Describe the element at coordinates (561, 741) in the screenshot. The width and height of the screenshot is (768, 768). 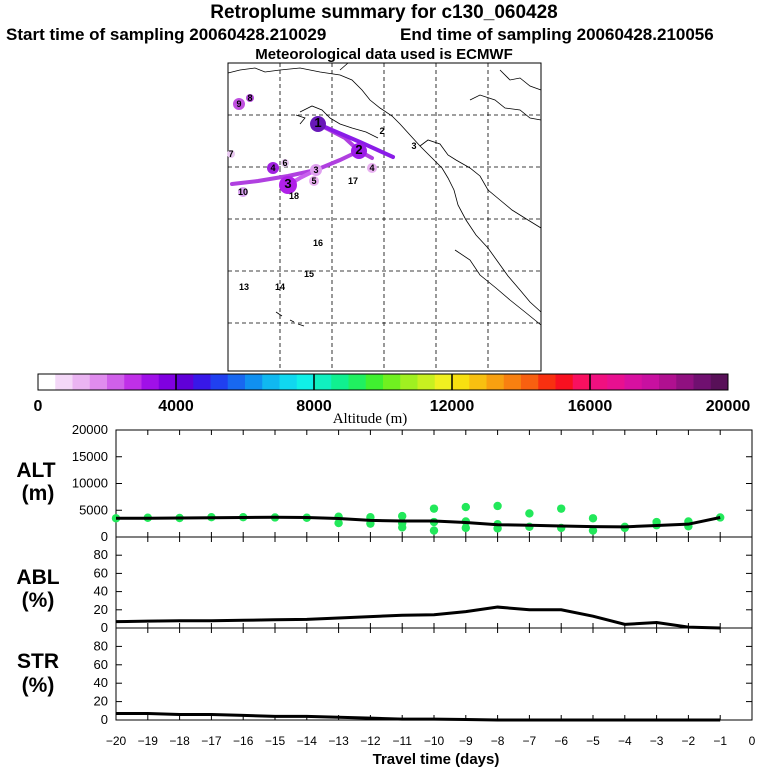
I see `x-tick-label: −6` at that location.